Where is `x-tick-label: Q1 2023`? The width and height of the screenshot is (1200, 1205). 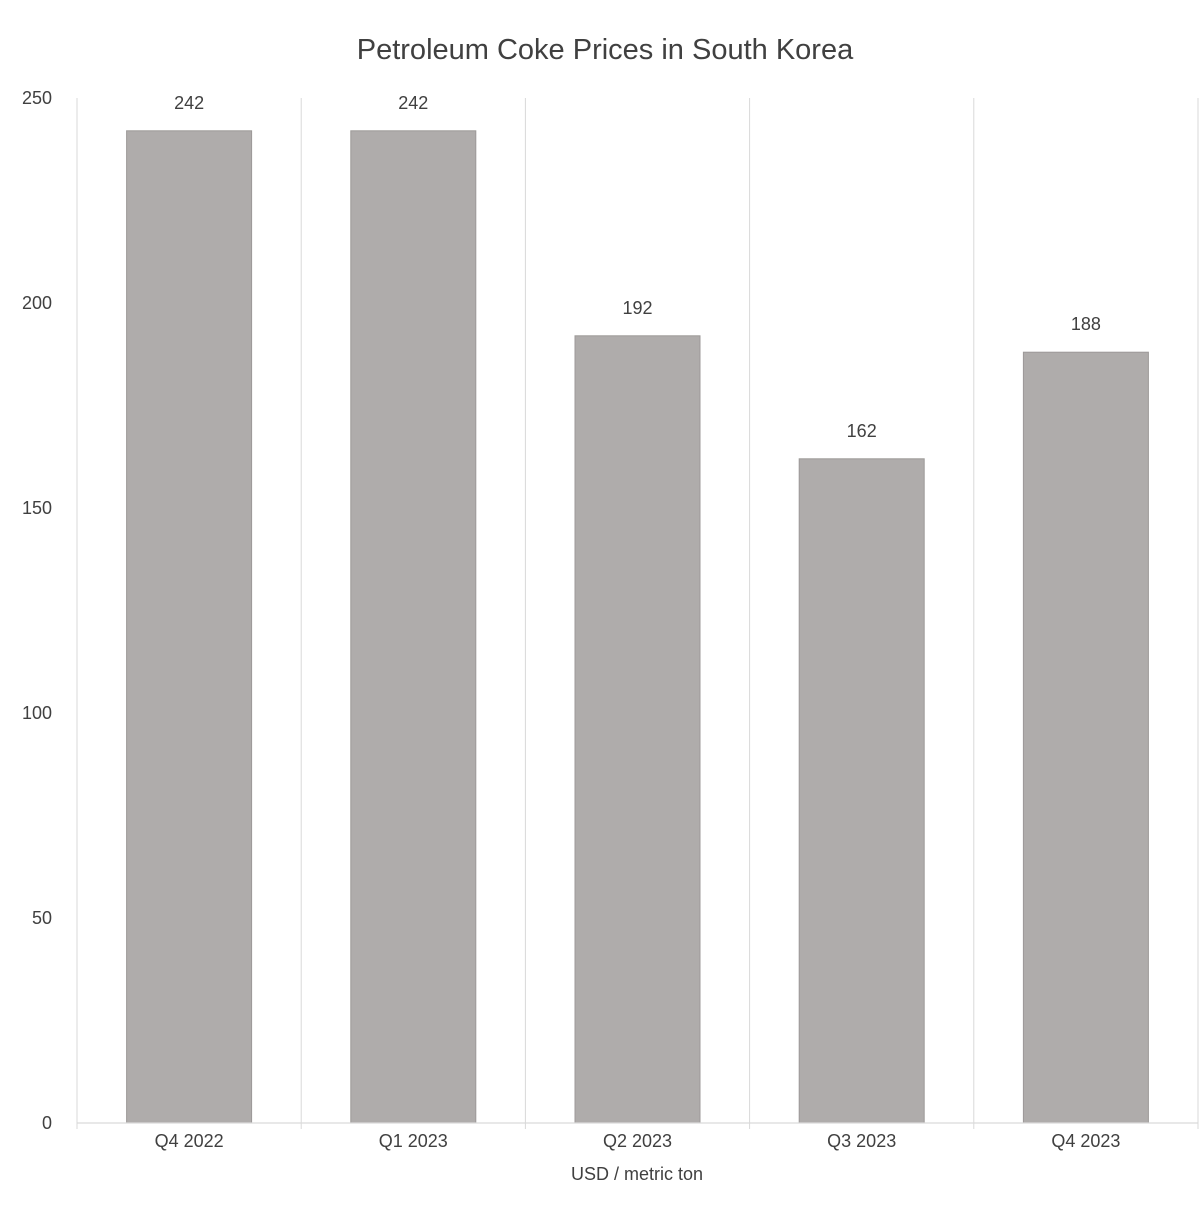 x-tick-label: Q1 2023 is located at coordinates (413, 1141).